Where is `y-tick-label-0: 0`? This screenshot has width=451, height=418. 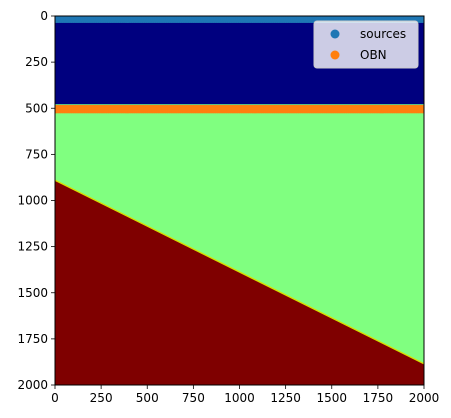 y-tick-label-0: 0 is located at coordinates (44, 16).